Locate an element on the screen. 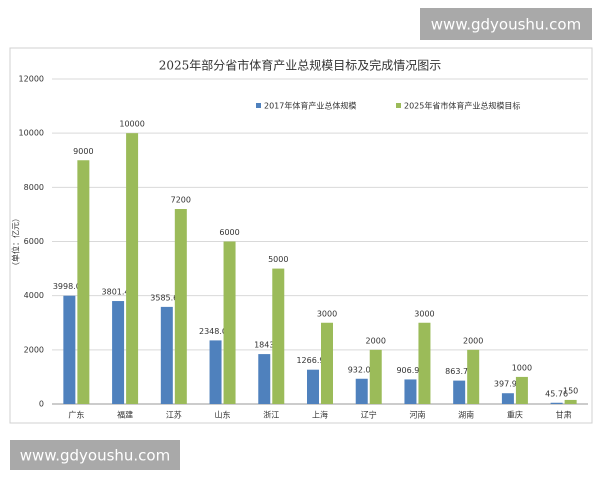 This screenshot has width=600, height=480. value-label: 7200 is located at coordinates (181, 200).